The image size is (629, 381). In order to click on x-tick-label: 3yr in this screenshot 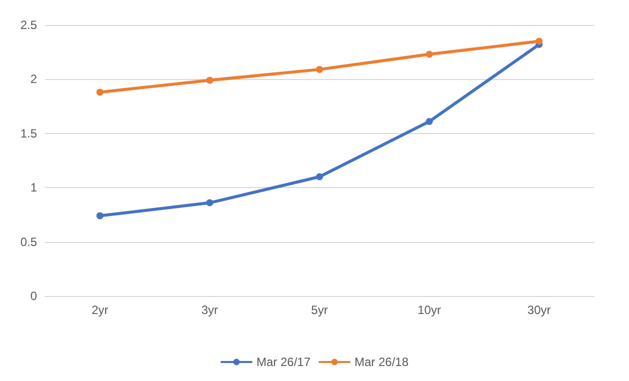, I will do `click(209, 310)`.